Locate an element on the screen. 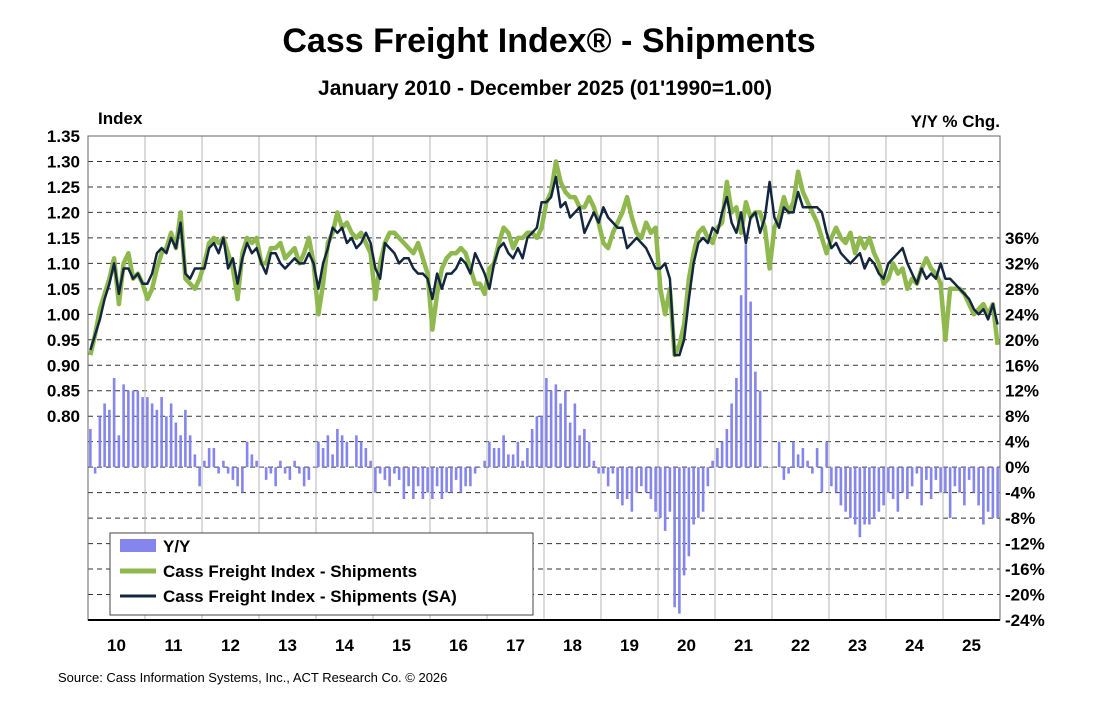  left-tick-label: 1.00 is located at coordinates (63, 314).